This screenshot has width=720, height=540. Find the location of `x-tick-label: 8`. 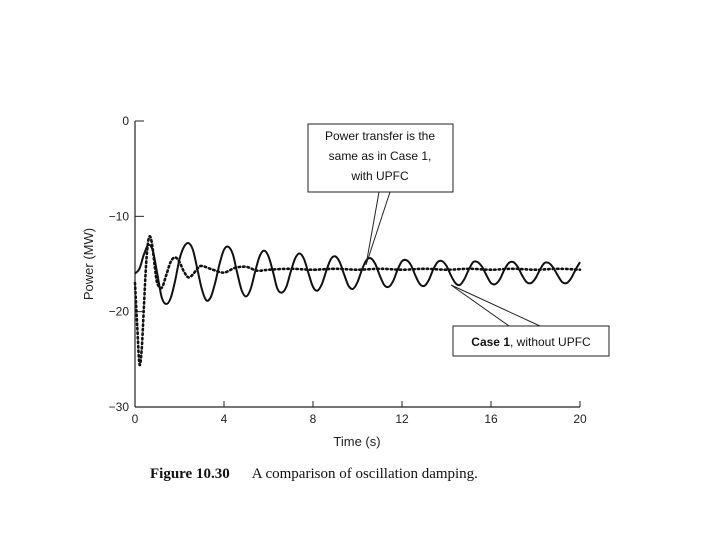

x-tick-label: 8 is located at coordinates (313, 419).